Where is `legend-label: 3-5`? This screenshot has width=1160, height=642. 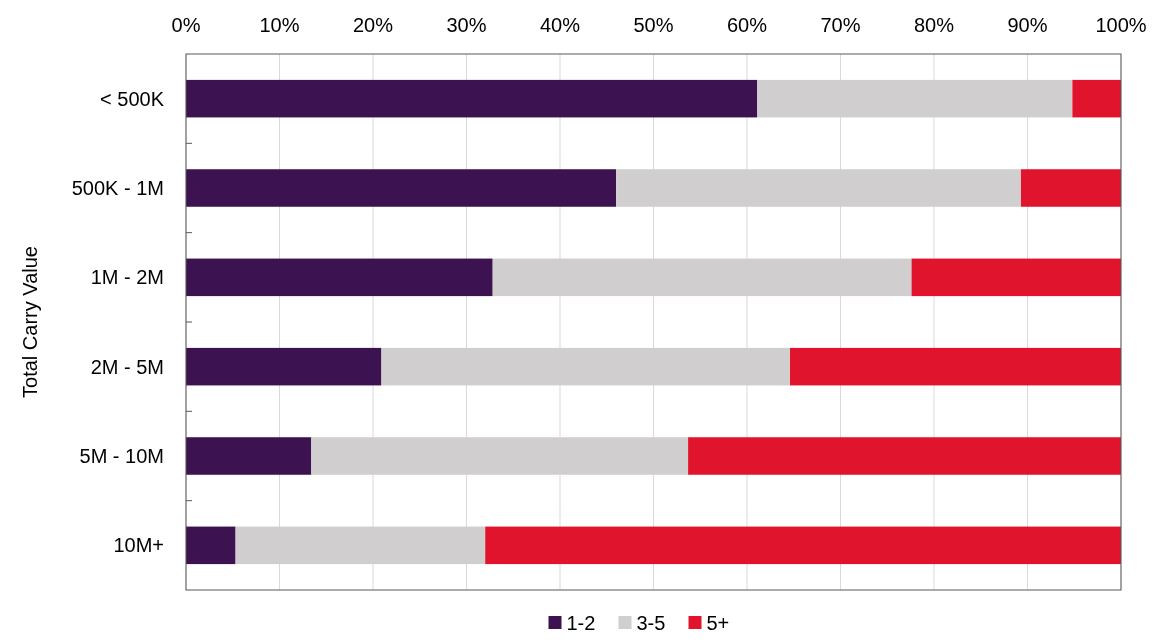
legend-label: 3-5 is located at coordinates (651, 623).